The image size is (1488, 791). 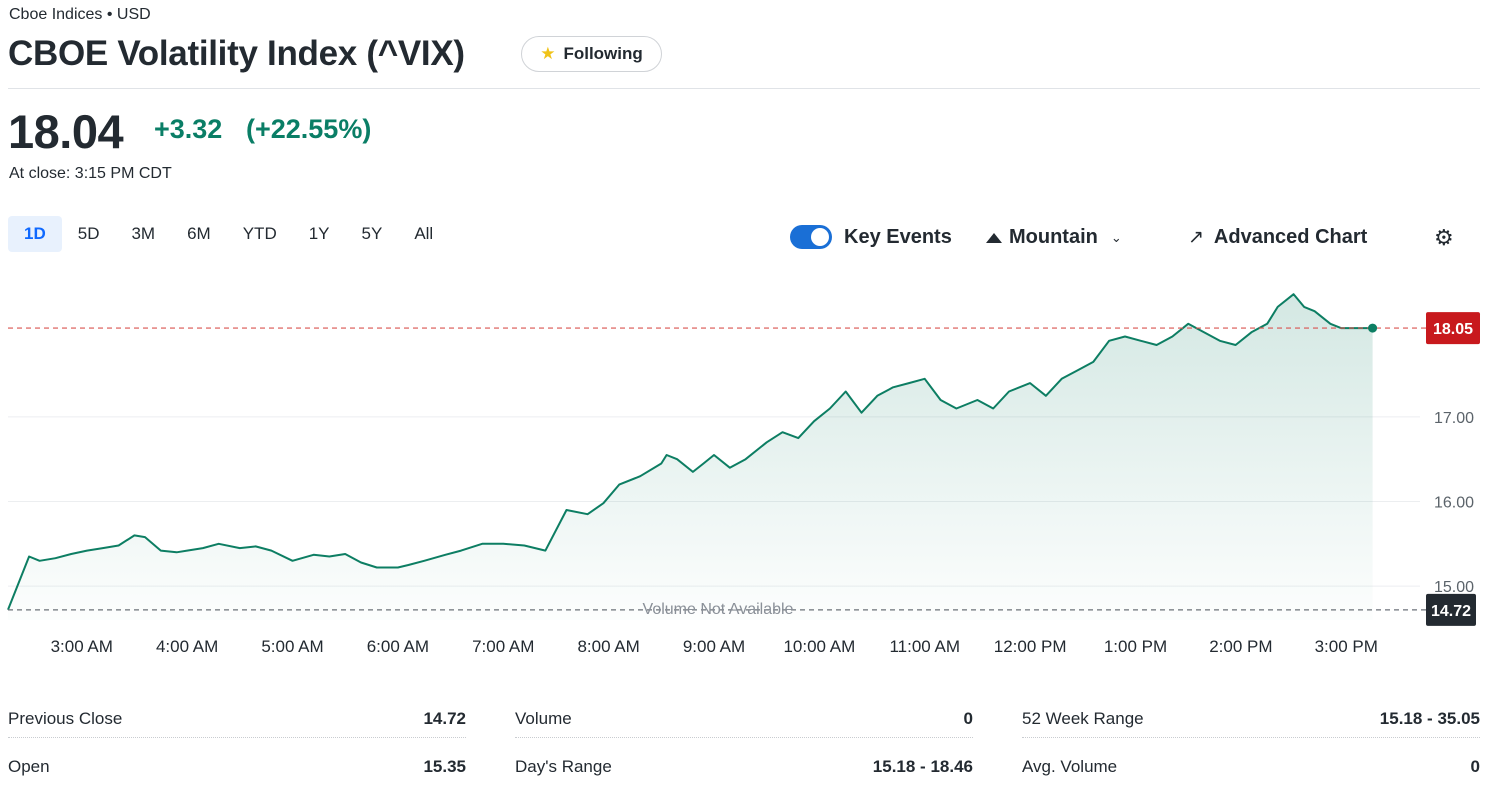 I want to click on chart-type-label: Mountain, so click(x=1053, y=237).